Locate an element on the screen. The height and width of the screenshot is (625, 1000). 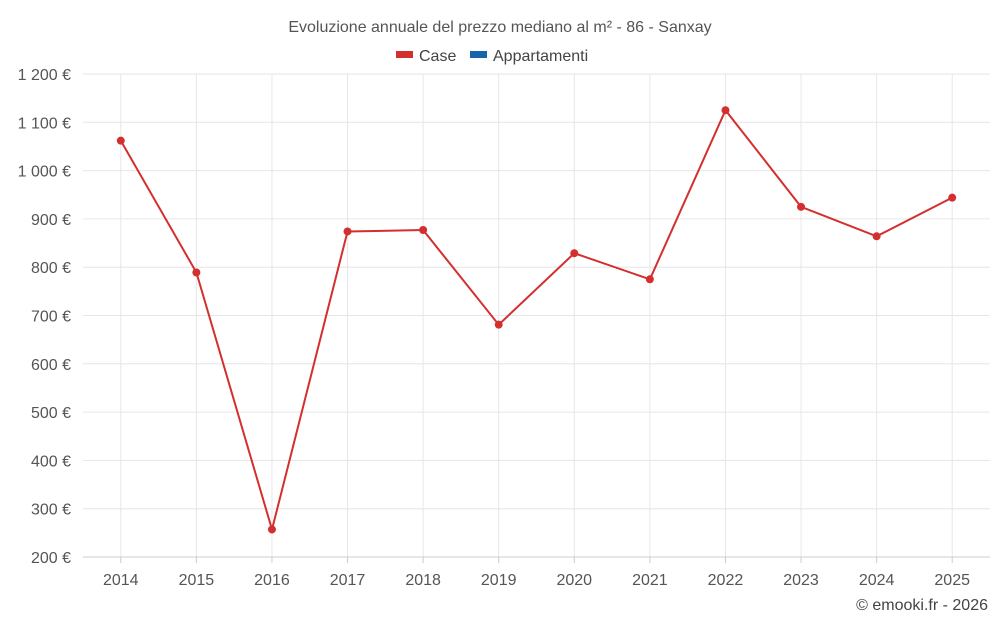
x-tick-label: 2018 is located at coordinates (423, 580).